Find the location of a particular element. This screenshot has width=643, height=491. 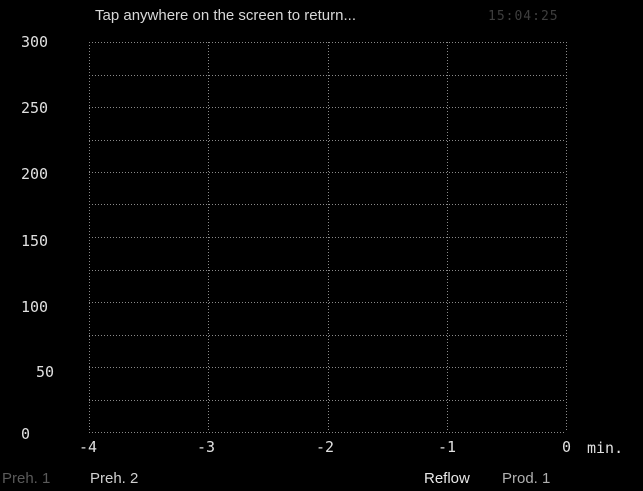

phase-preheat-1: Preh. 1 is located at coordinates (26, 479).